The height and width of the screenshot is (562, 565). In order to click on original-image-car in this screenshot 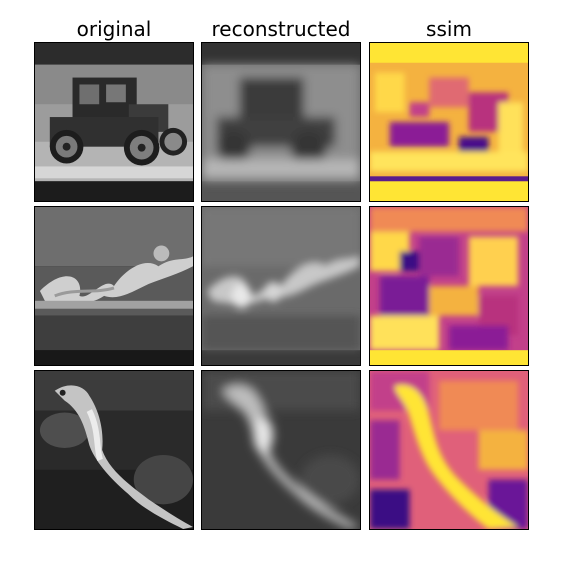, I will do `click(114, 122)`.